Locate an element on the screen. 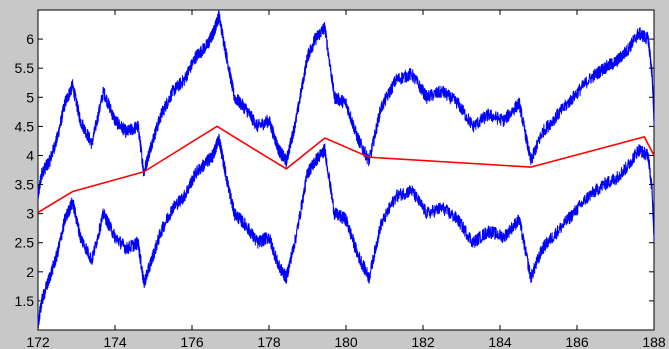 The height and width of the screenshot is (349, 669). x-tick-label: 180 is located at coordinates (346, 341).